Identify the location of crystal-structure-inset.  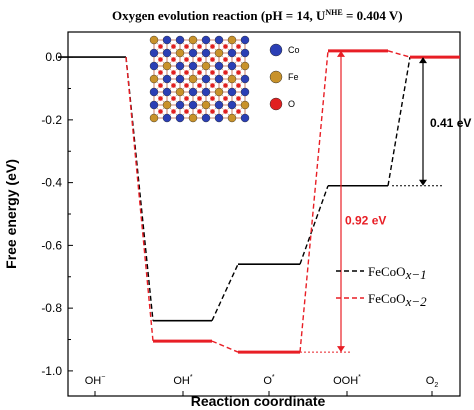
(205, 79).